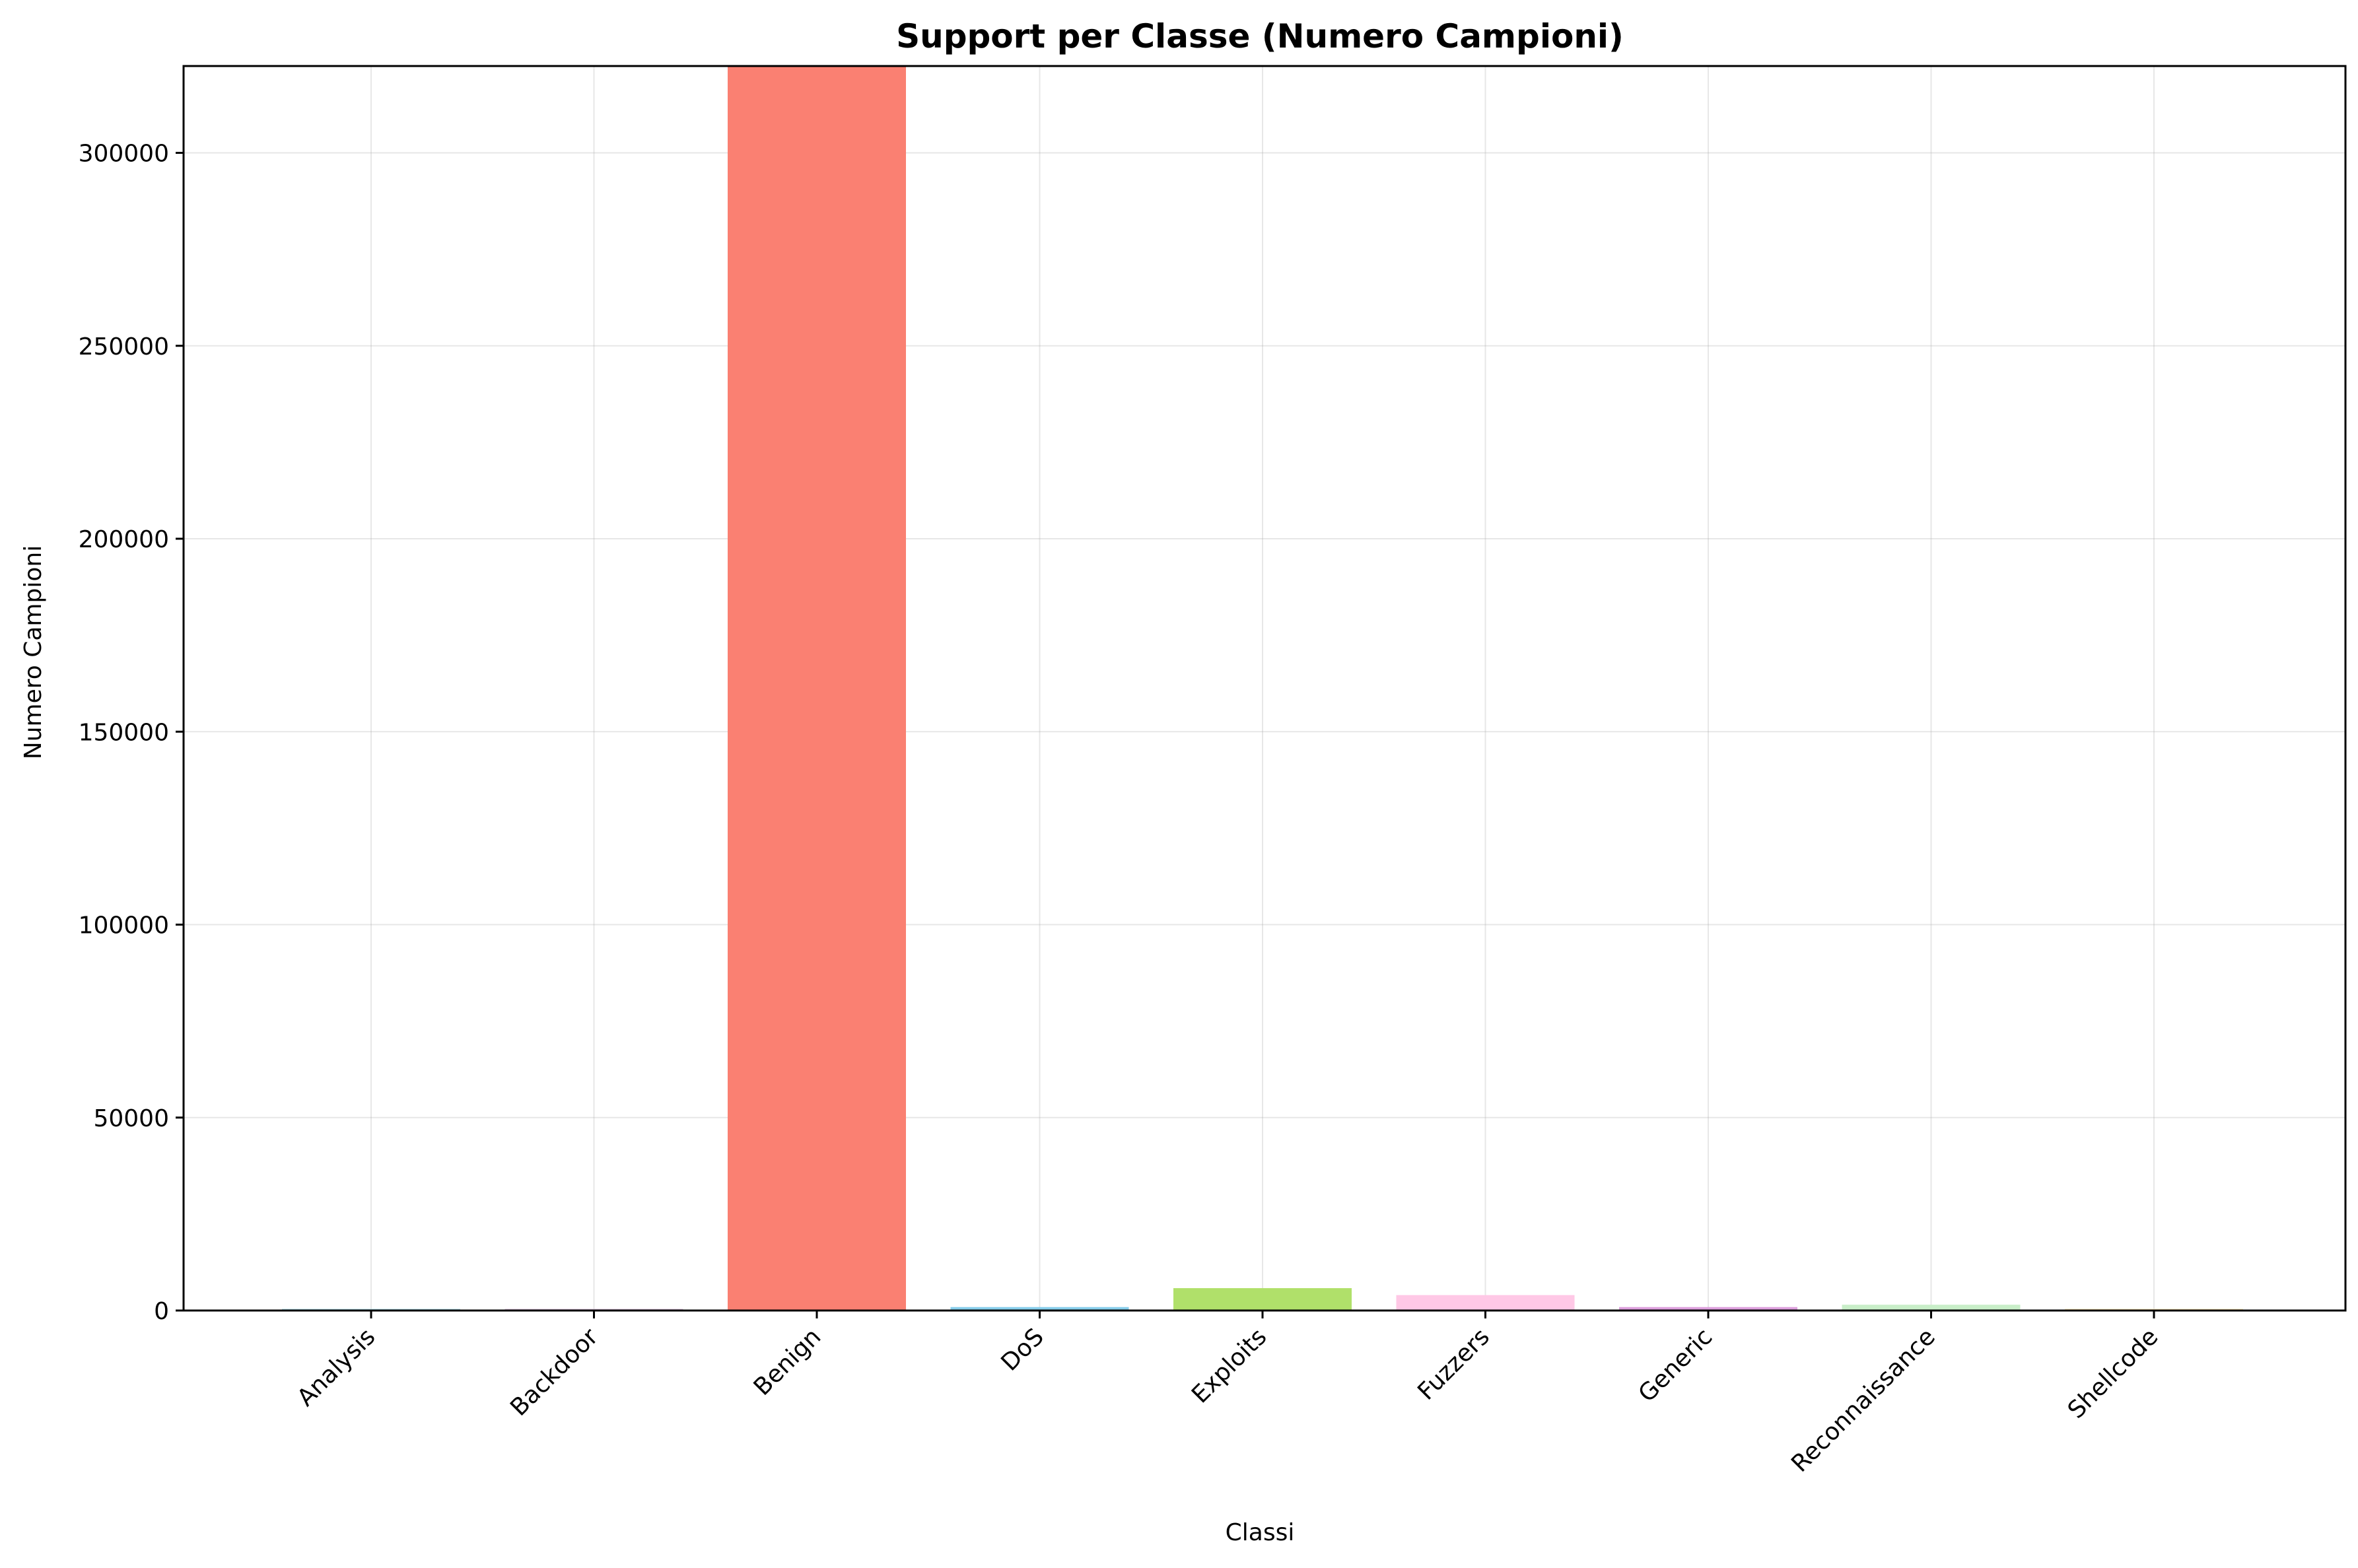  Describe the element at coordinates (1708, 1309) in the screenshot. I see `bar-generic` at that location.